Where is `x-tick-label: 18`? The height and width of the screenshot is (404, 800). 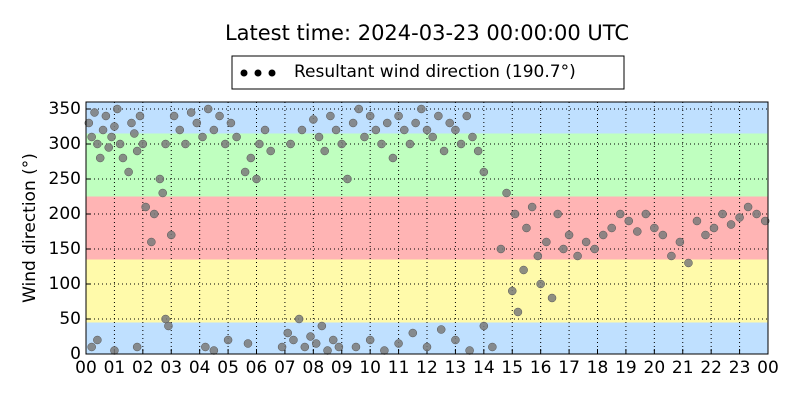 x-tick-label: 18 is located at coordinates (598, 368).